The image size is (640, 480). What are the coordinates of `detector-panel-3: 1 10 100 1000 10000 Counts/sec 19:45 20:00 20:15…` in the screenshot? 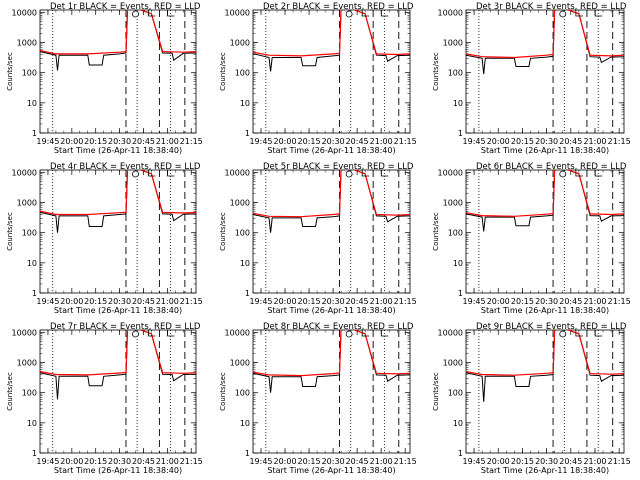 It's located at (531, 78).